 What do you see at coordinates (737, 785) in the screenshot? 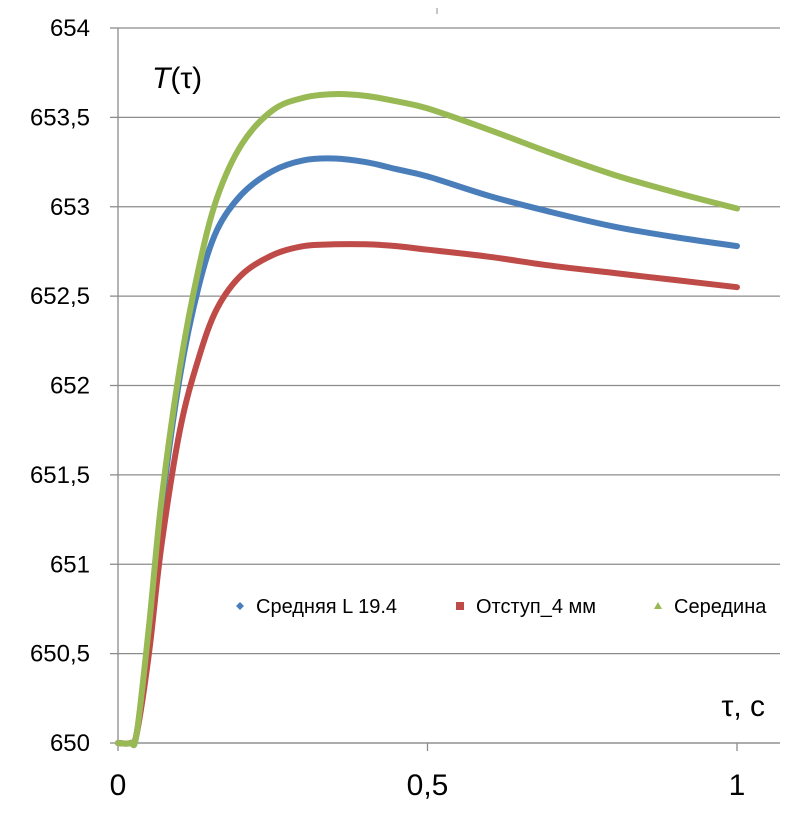
I see `x-tick-label: 1` at bounding box center [737, 785].